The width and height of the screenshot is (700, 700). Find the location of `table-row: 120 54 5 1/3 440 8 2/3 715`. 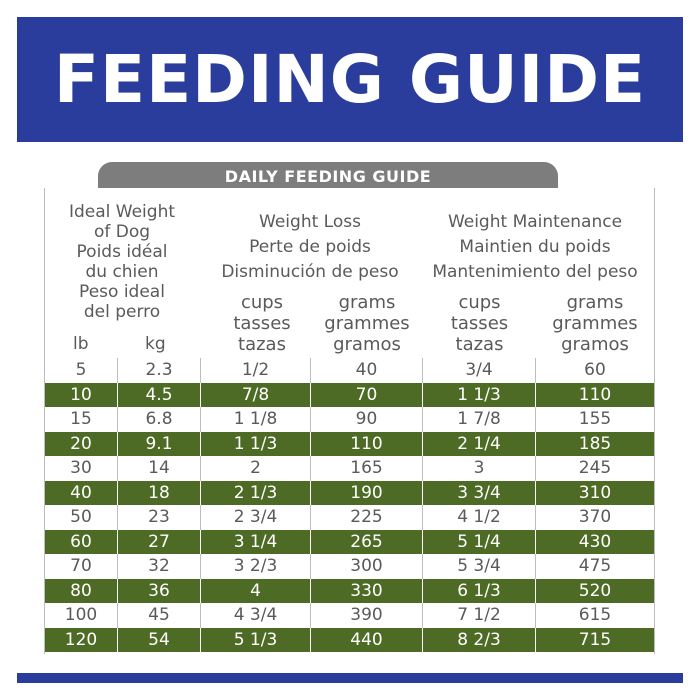

table-row: 120 54 5 1/3 440 8 2/3 715 is located at coordinates (349, 639).